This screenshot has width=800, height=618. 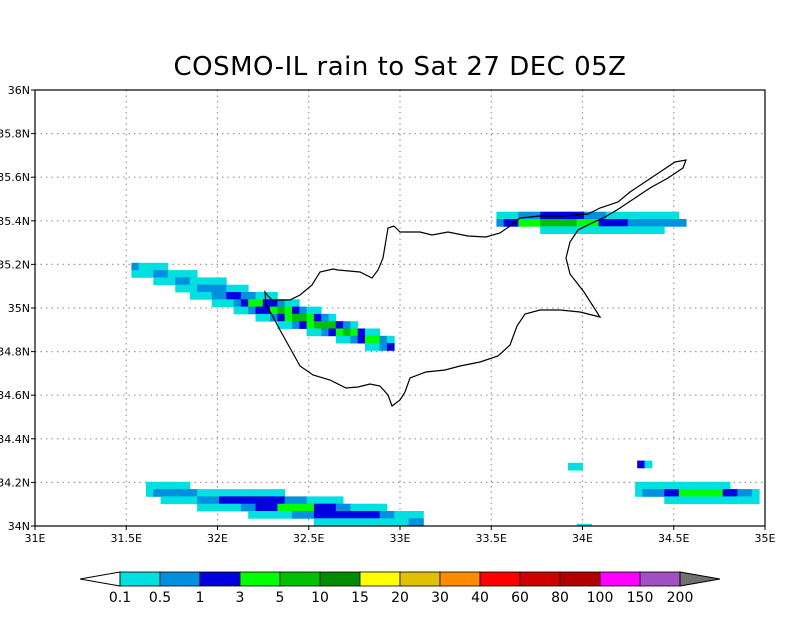 What do you see at coordinates (100, 579) in the screenshot?
I see `colorbar-low-arrow` at bounding box center [100, 579].